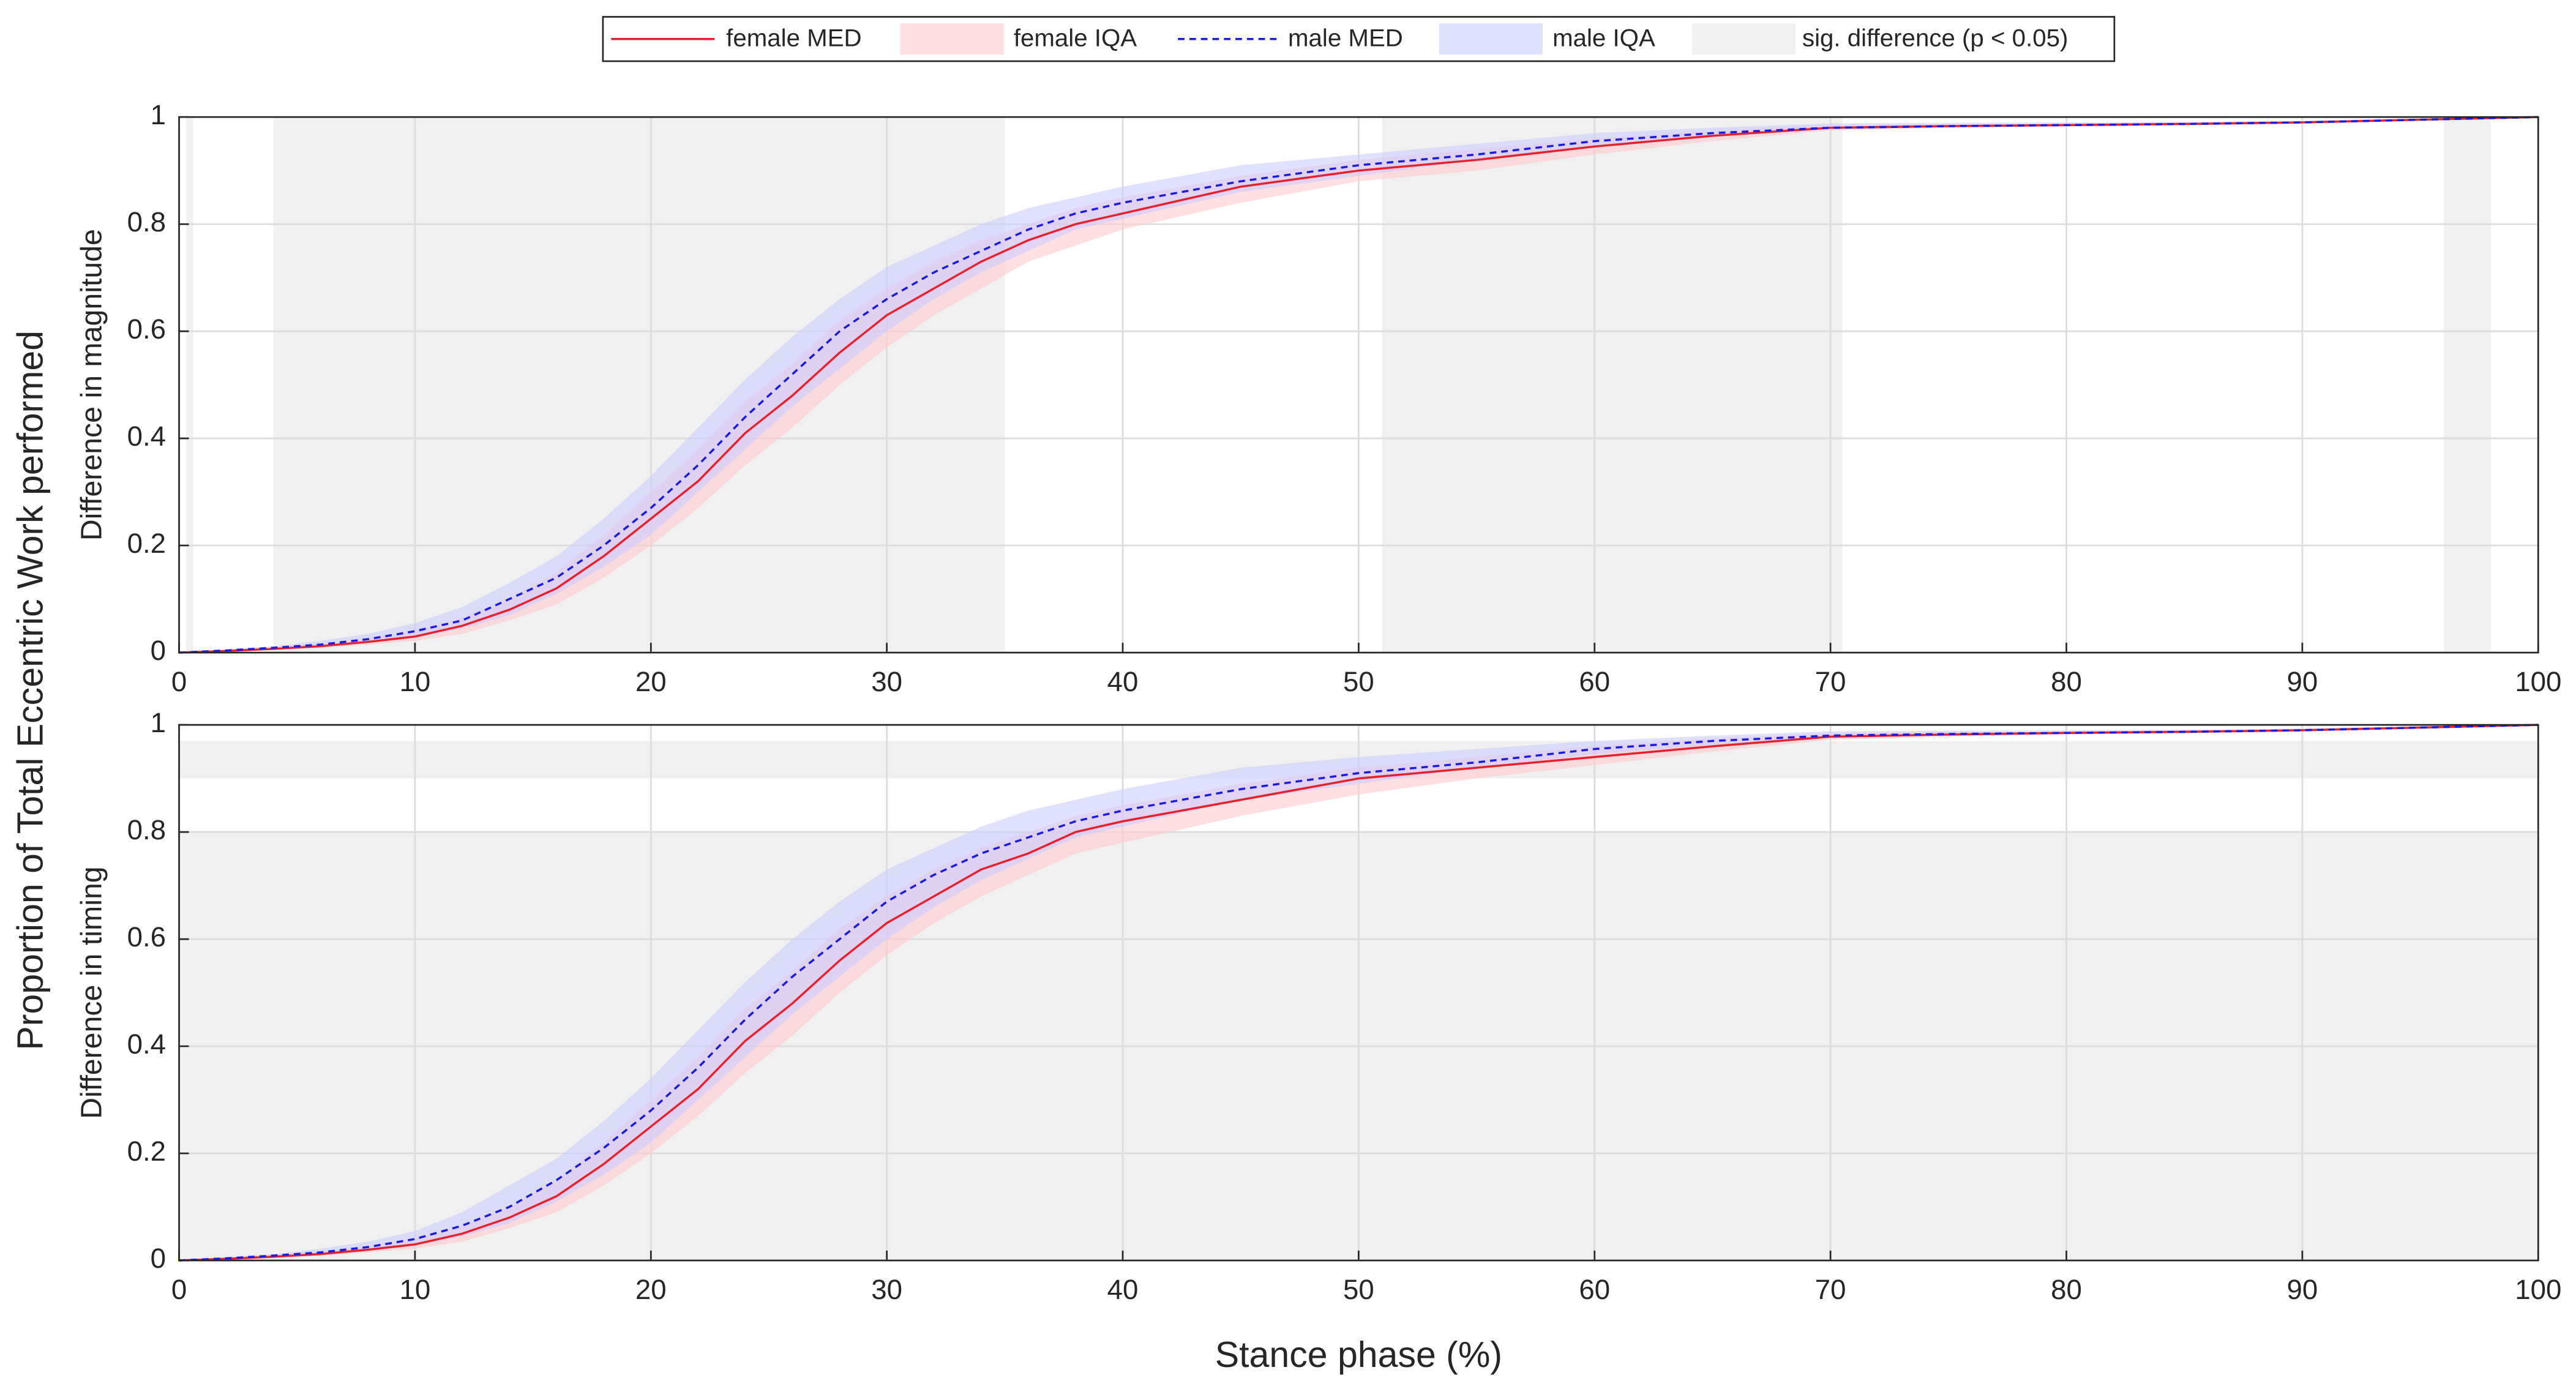 The height and width of the screenshot is (1389, 2576). What do you see at coordinates (91, 992) in the screenshot?
I see `subplot-y-label: Difference in timing` at bounding box center [91, 992].